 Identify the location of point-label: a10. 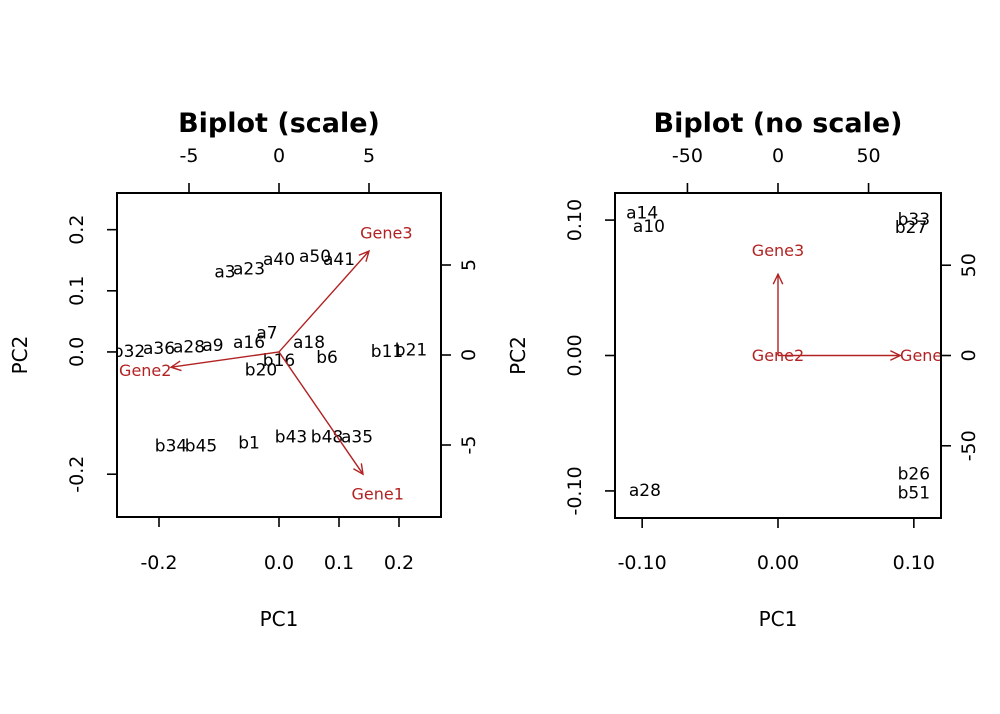
(649, 227).